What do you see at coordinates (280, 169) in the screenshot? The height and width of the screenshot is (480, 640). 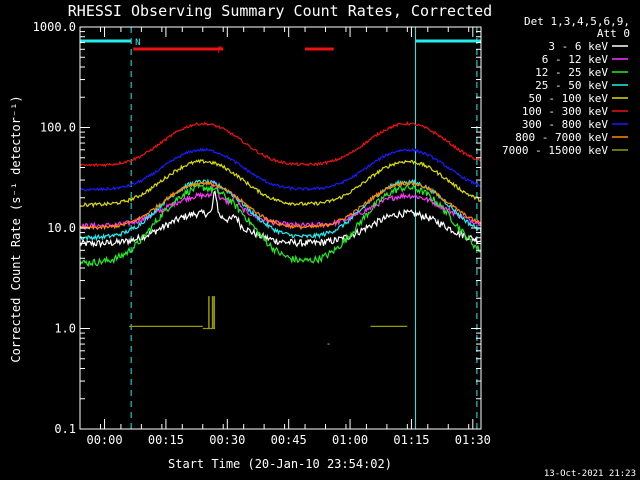 I see `series-line-300-800-kev` at bounding box center [280, 169].